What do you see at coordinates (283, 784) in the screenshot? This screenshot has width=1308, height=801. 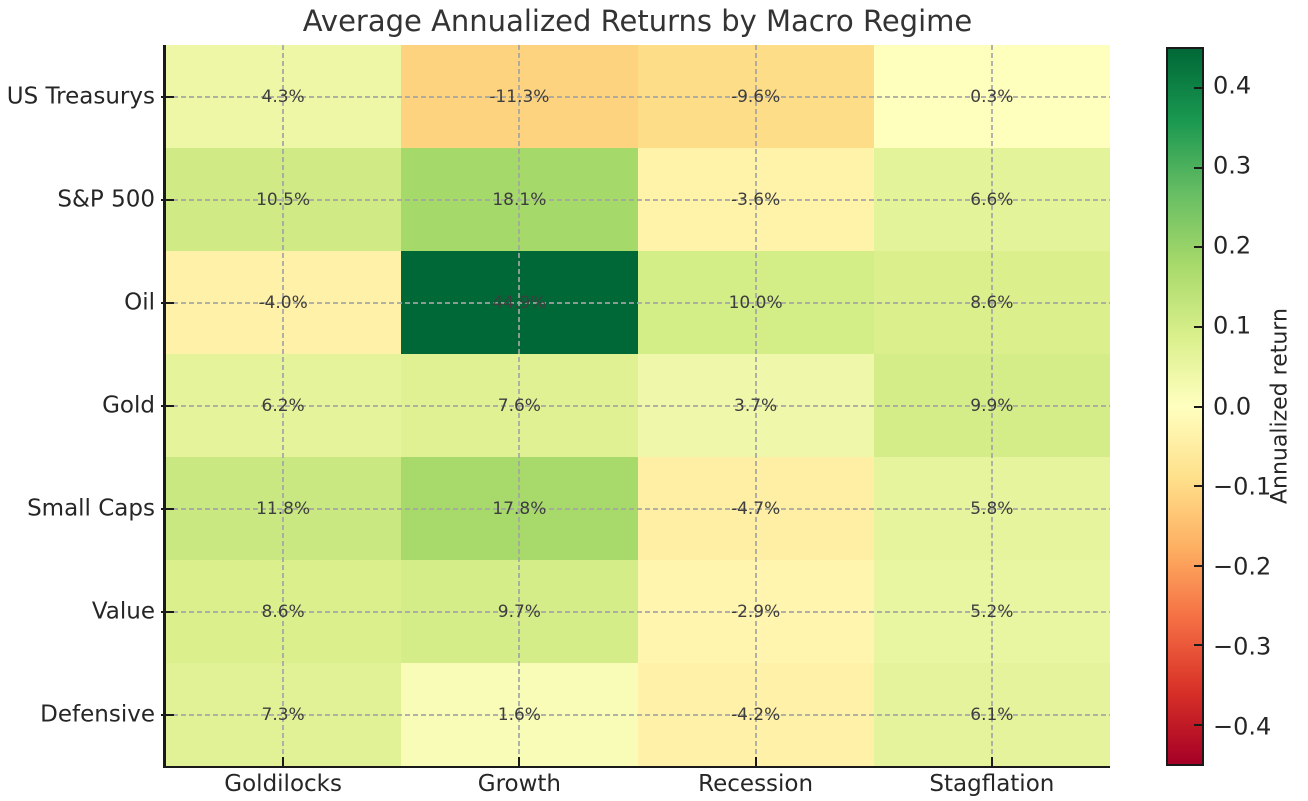 I see `x-tick-label: Goldilocks` at bounding box center [283, 784].